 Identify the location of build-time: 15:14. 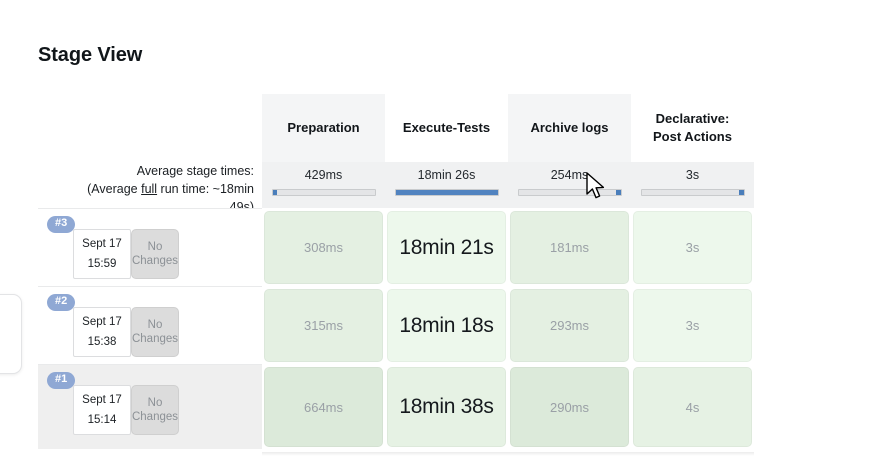
(102, 420).